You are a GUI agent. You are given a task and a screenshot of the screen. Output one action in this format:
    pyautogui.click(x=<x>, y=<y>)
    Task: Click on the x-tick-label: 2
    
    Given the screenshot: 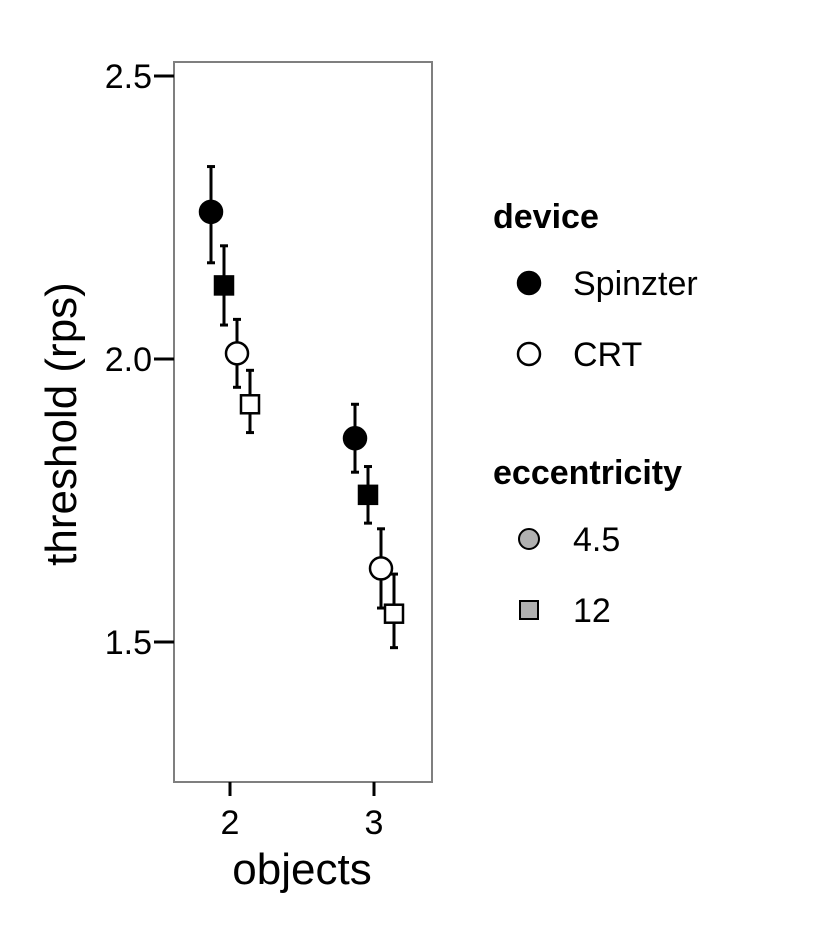 What is the action you would take?
    pyautogui.click(x=230, y=823)
    